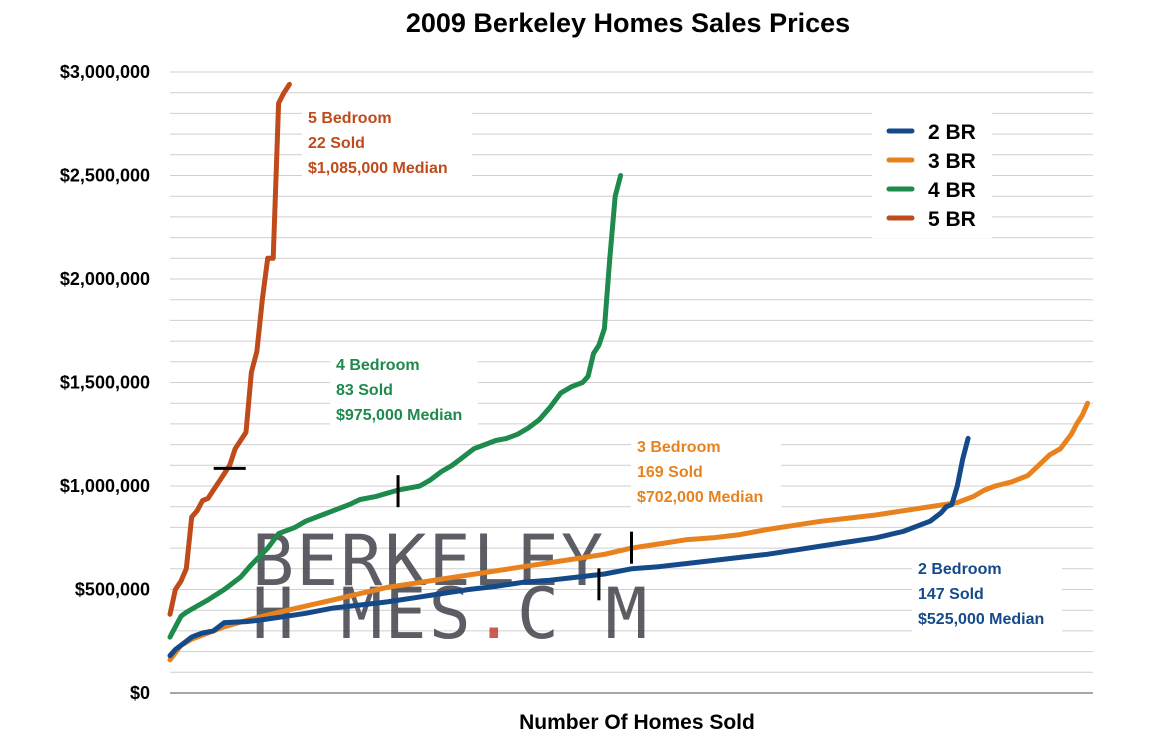 The image size is (1168, 734). Describe the element at coordinates (951, 594) in the screenshot. I see `annotation-text: 147 Sold` at that location.